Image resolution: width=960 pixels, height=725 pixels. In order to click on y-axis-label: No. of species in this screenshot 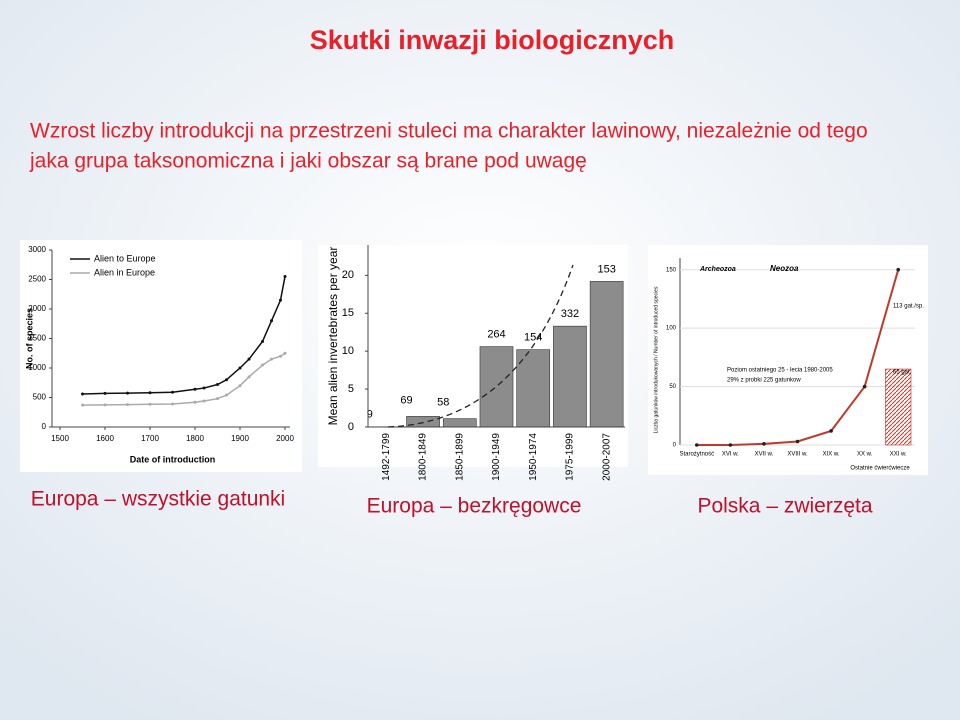, I will do `click(29, 338)`.